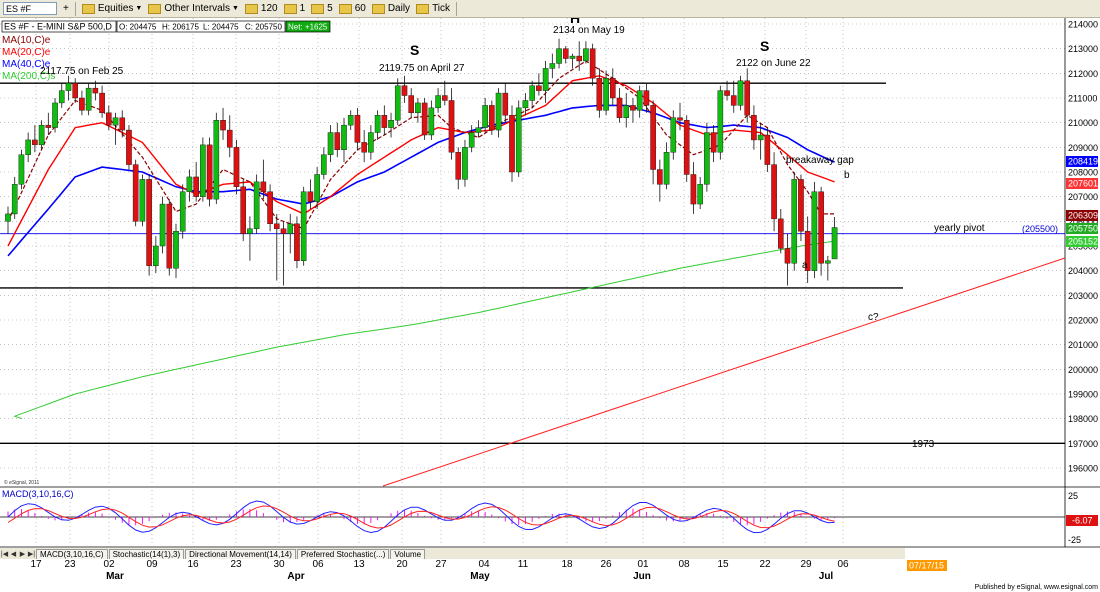 This screenshot has height=592, width=1100. I want to click on last-price-badge, so click(1082, 228).